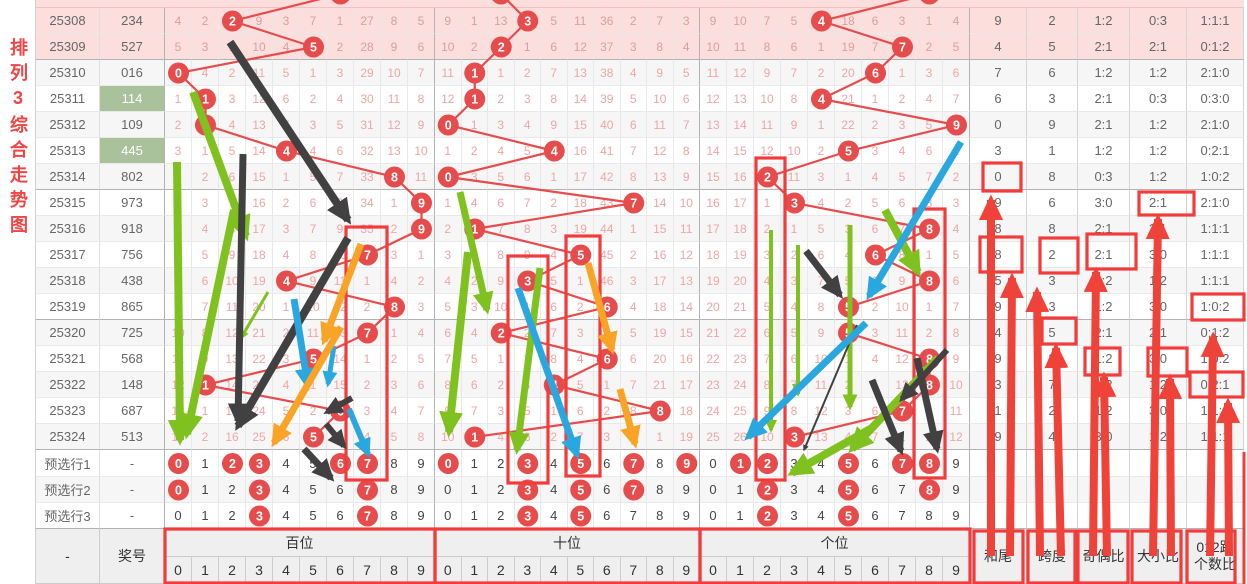 This screenshot has width=1247, height=584. What do you see at coordinates (132, 125) in the screenshot?
I see `prize-number: 109` at bounding box center [132, 125].